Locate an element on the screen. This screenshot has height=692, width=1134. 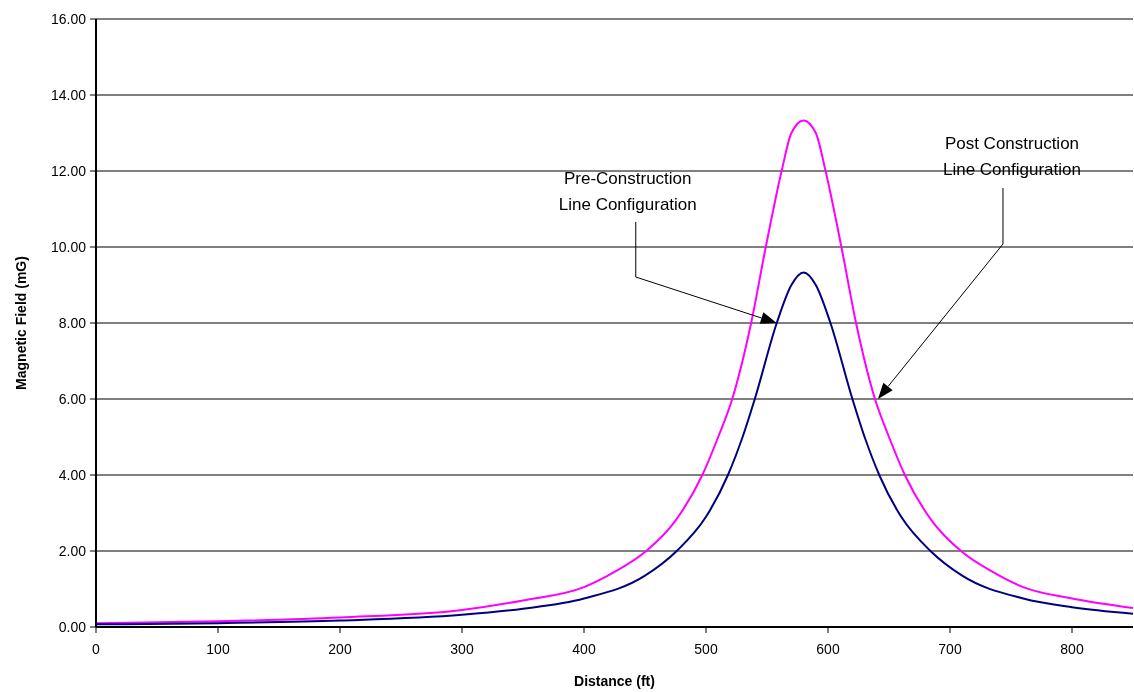
annotation: Post Construction Line Configuration is located at coordinates (1011, 156).